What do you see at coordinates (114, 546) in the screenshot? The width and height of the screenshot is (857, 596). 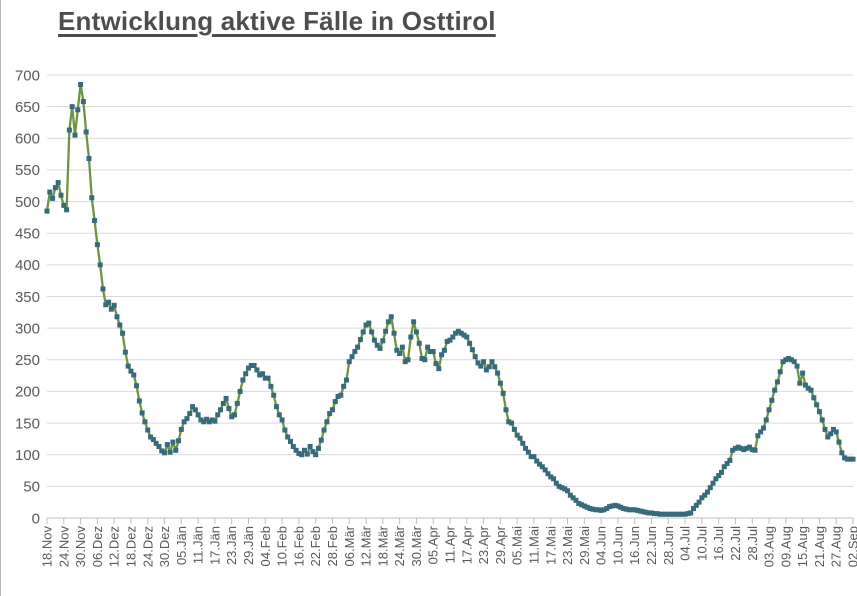 I see `x-axis-label: 12.Dez` at bounding box center [114, 546].